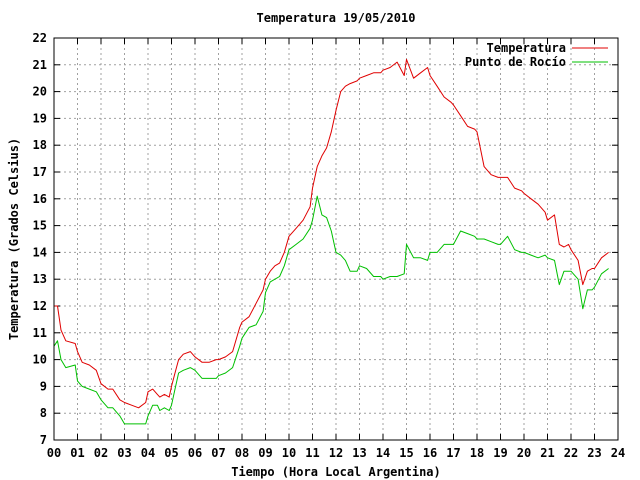 This screenshot has height=480, width=640. What do you see at coordinates (515, 62) in the screenshot?
I see `legend-label-punto-de-rocio: Punto de Rocío` at bounding box center [515, 62].